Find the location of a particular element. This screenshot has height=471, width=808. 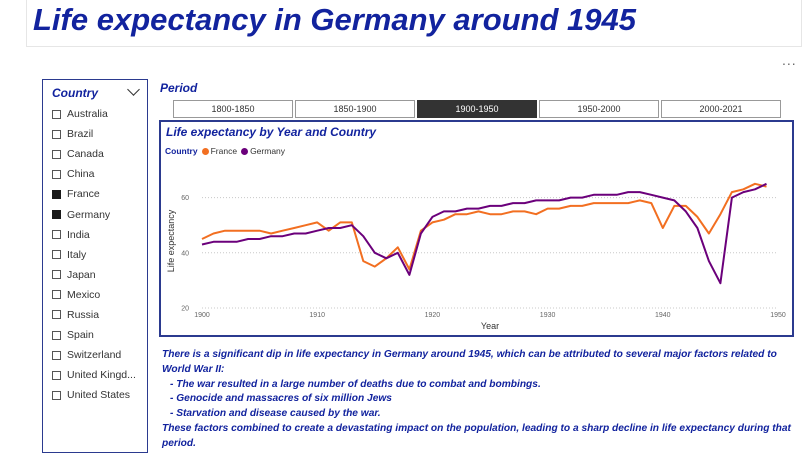

country-item-canada: Canada is located at coordinates (94, 154).